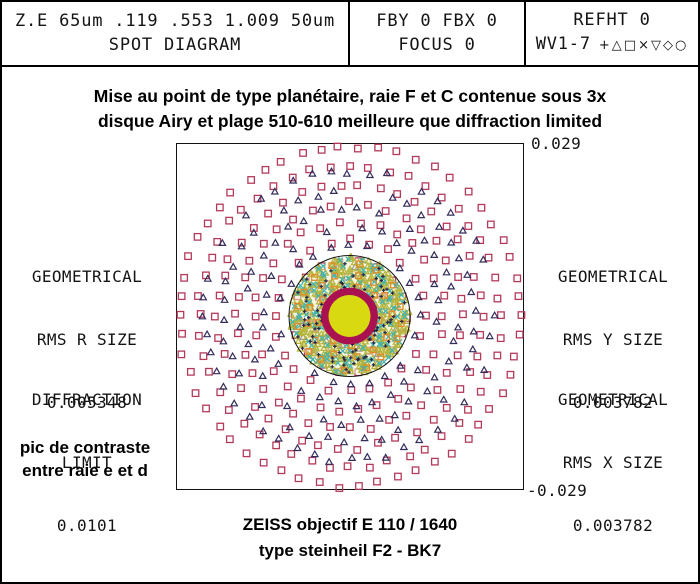 This screenshot has width=700, height=584. I want to click on field-text: FBY 0 FBX 0, so click(437, 20).